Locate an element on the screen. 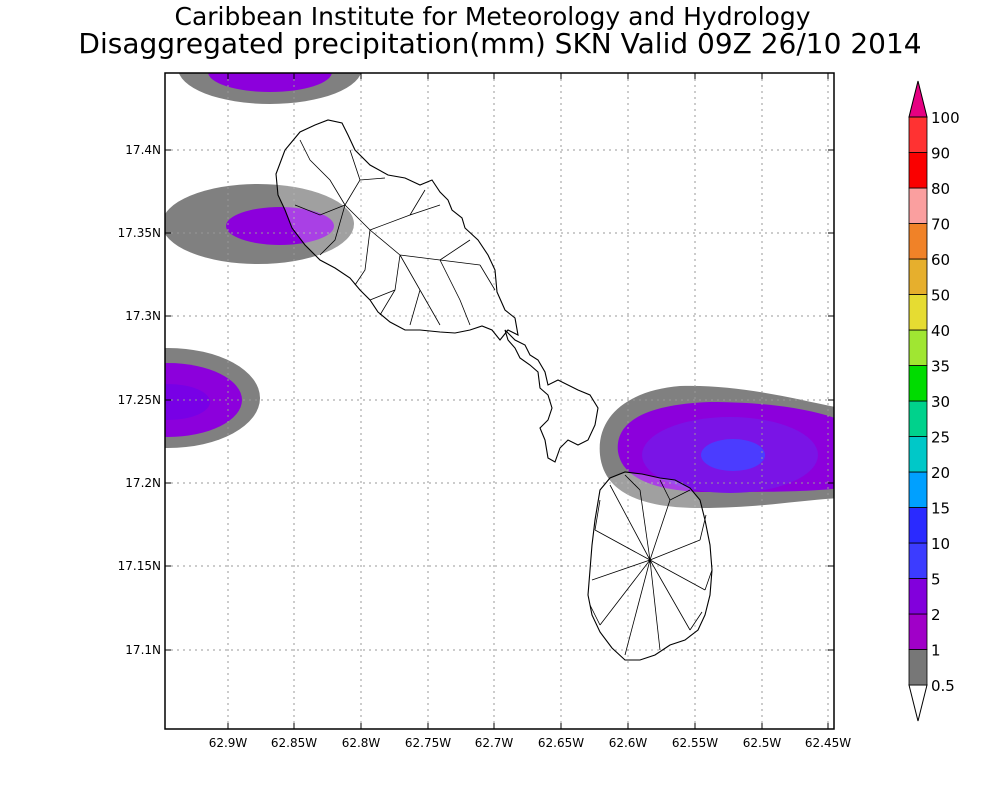 The image size is (1000, 800). colorbar-label: 80 is located at coordinates (940, 189).